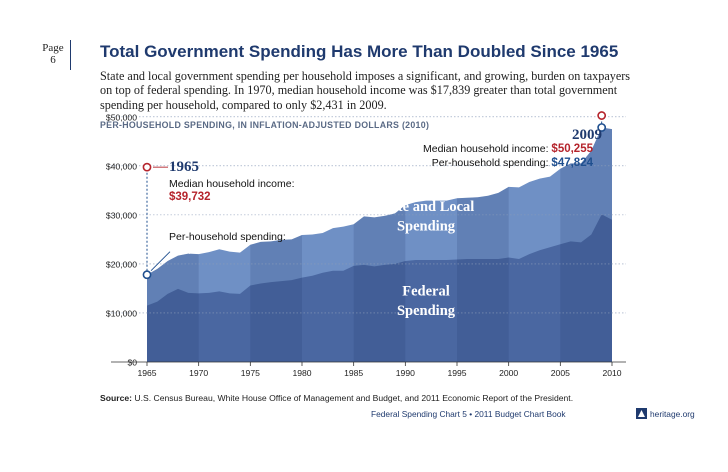 The image size is (728, 472). What do you see at coordinates (672, 414) in the screenshot?
I see `footer-site: heritage.org` at bounding box center [672, 414].